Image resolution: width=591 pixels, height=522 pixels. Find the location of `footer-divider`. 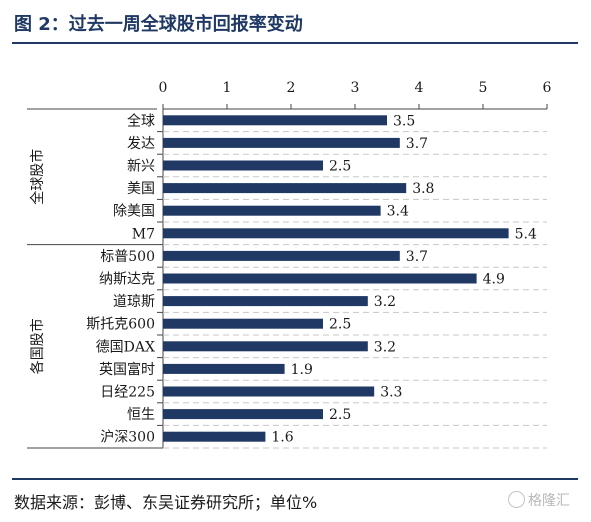

footer-divider is located at coordinates (295, 479).